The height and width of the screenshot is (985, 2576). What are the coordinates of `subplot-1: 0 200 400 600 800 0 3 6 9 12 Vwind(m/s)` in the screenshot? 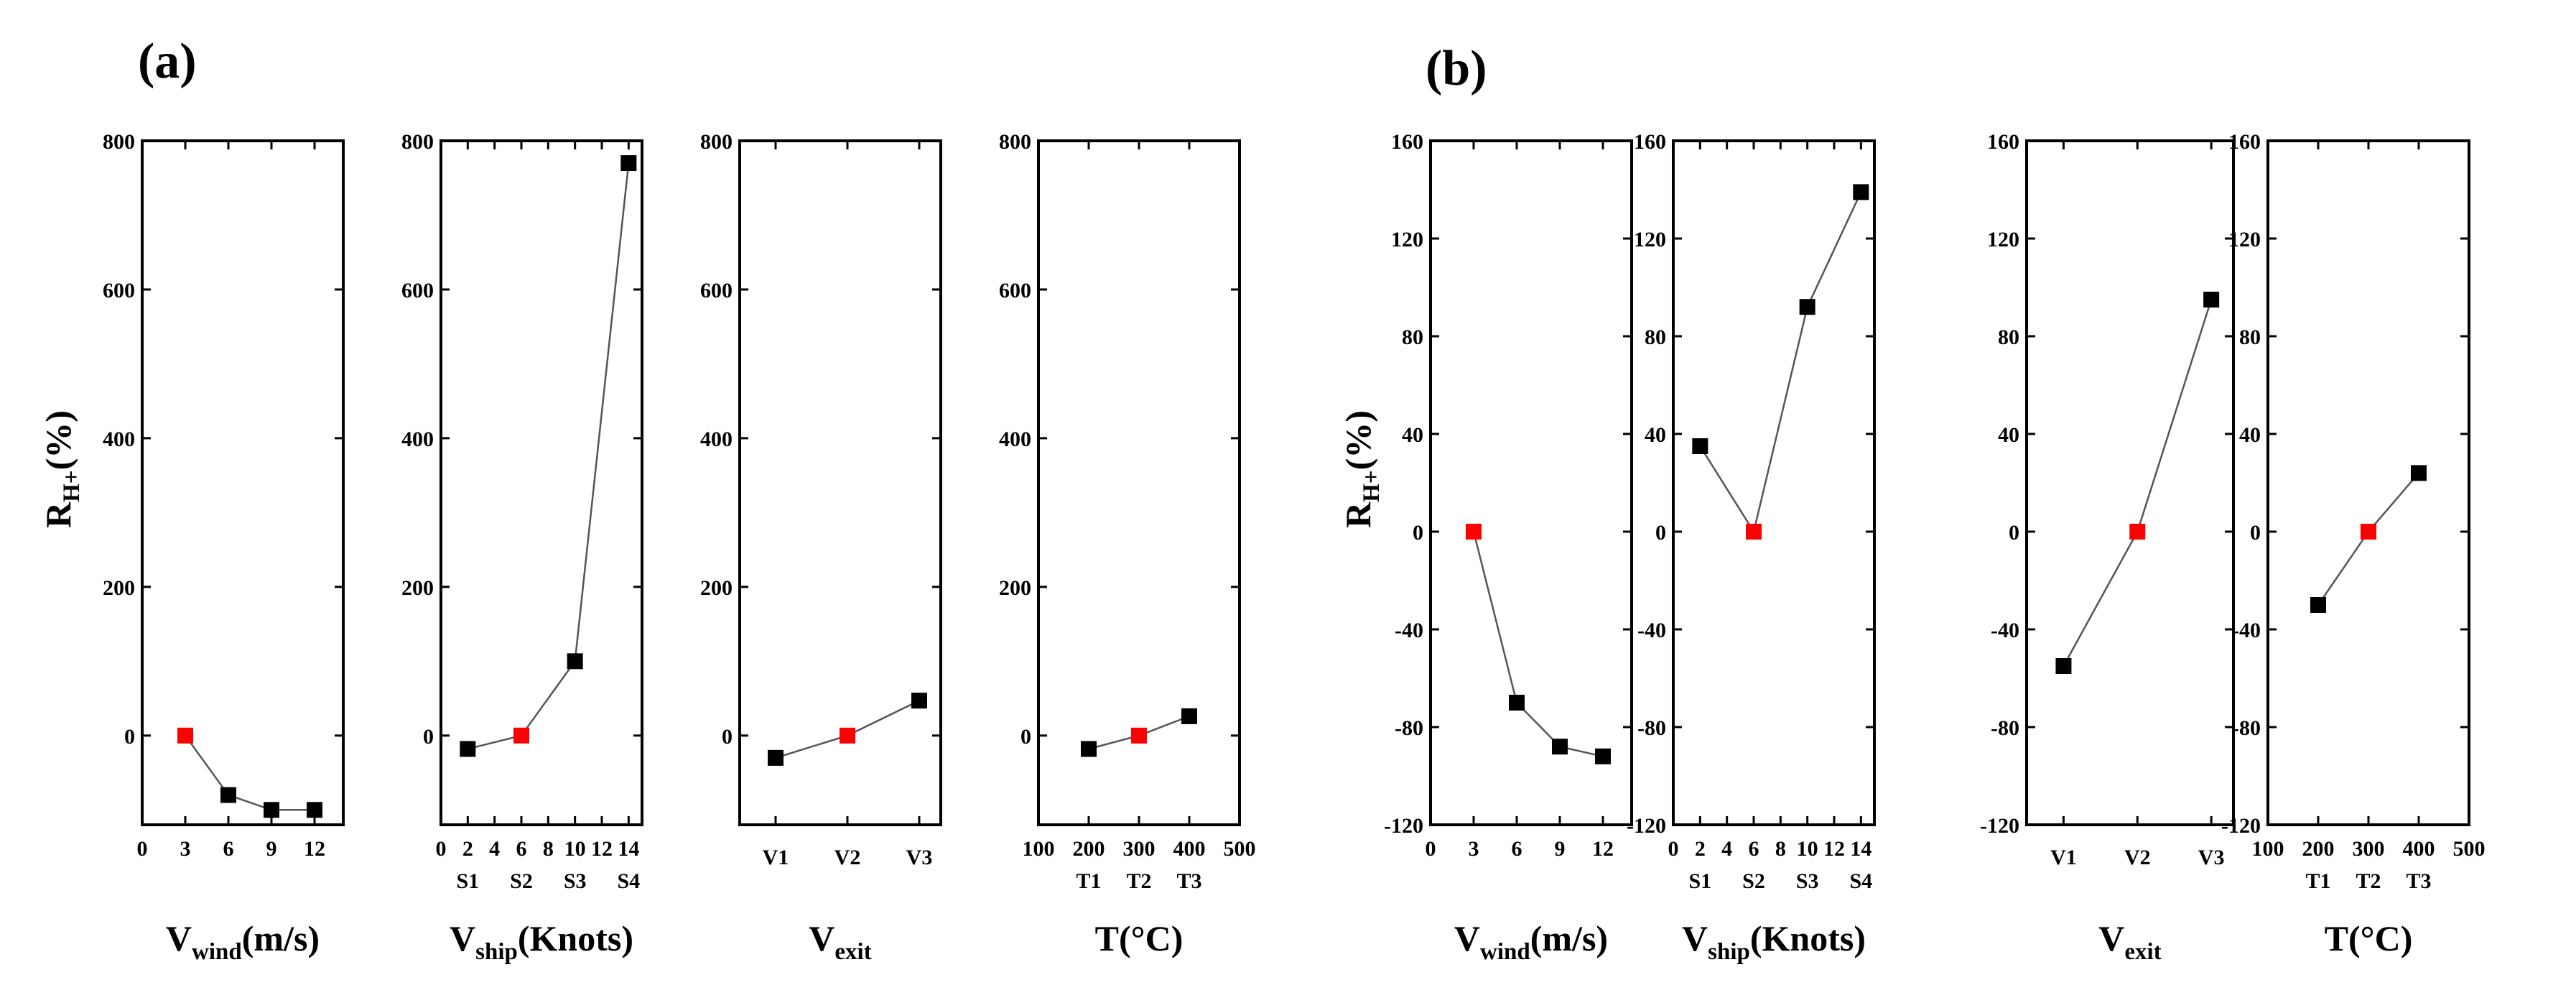 It's located at (224, 547).